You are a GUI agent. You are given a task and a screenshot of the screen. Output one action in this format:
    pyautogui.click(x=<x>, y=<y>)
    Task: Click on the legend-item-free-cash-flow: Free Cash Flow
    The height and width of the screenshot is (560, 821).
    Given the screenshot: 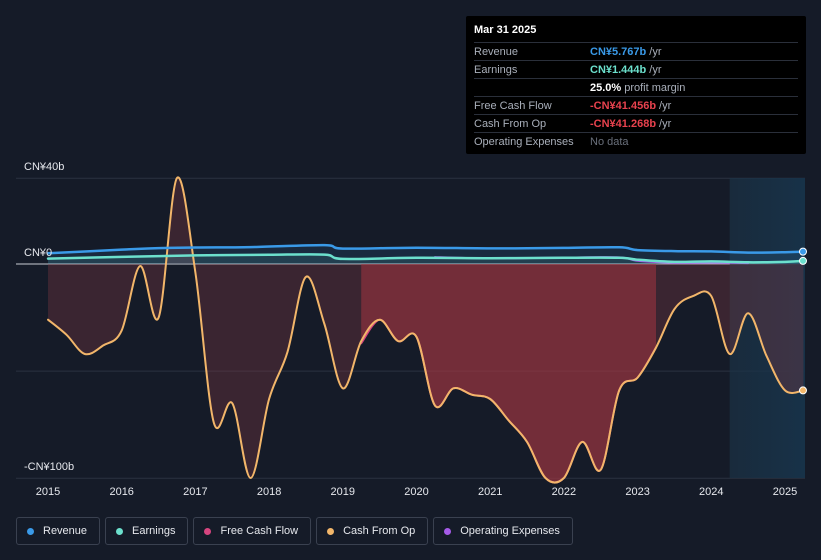 What is the action you would take?
    pyautogui.click(x=252, y=531)
    